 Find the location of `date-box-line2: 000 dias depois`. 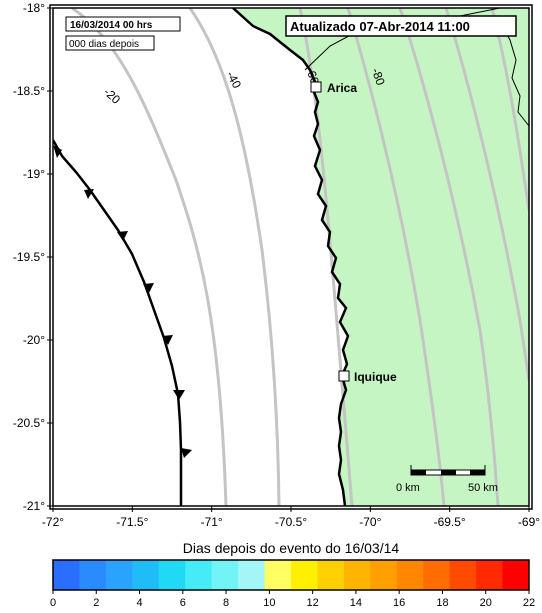

date-box-line2: 000 dias depois is located at coordinates (104, 44).